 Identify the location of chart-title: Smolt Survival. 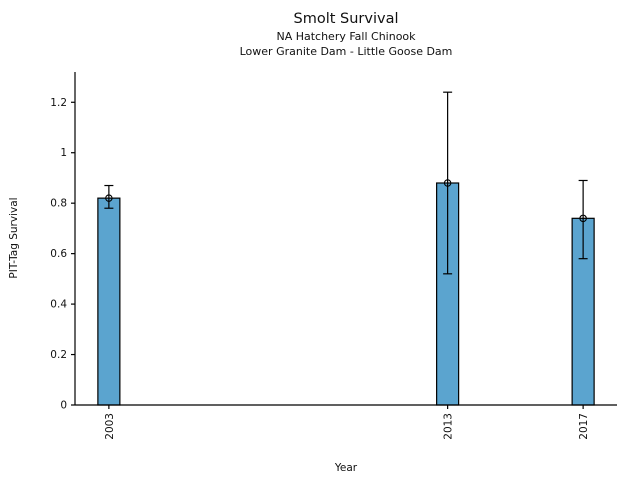
(346, 19).